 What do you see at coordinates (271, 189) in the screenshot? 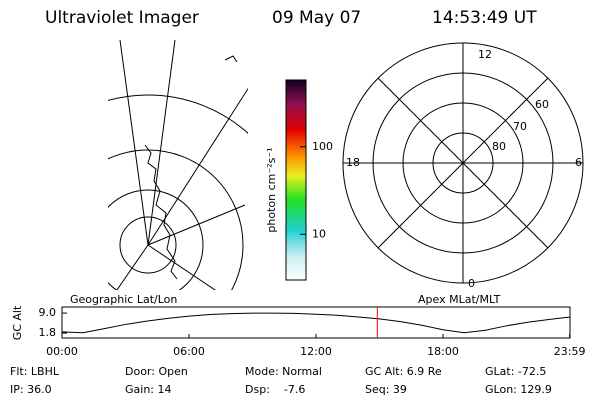
I see `colorbar-label: photon cm⁻²s⁻¹` at bounding box center [271, 189].